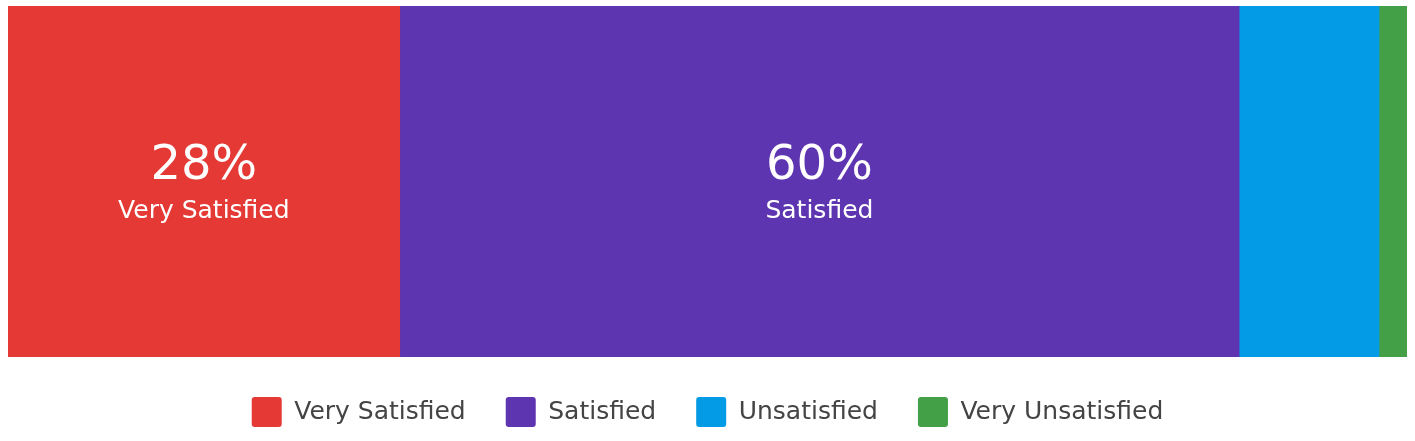 The height and width of the screenshot is (441, 1415). What do you see at coordinates (819, 209) in the screenshot?
I see `text: Satisfied` at bounding box center [819, 209].